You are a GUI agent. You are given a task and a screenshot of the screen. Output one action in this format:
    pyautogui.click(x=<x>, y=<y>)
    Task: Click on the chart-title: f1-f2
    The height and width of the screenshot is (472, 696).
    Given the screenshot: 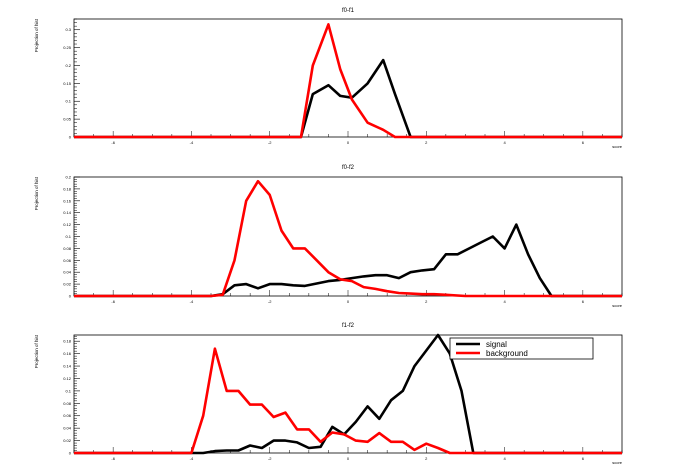 What is the action you would take?
    pyautogui.click(x=348, y=326)
    